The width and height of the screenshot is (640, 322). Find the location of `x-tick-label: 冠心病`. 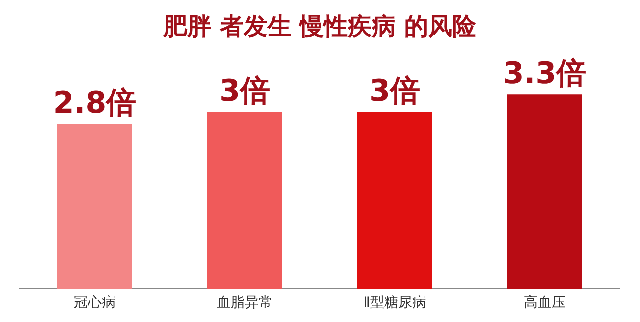

x-tick-label: 冠心病 is located at coordinates (95, 303).